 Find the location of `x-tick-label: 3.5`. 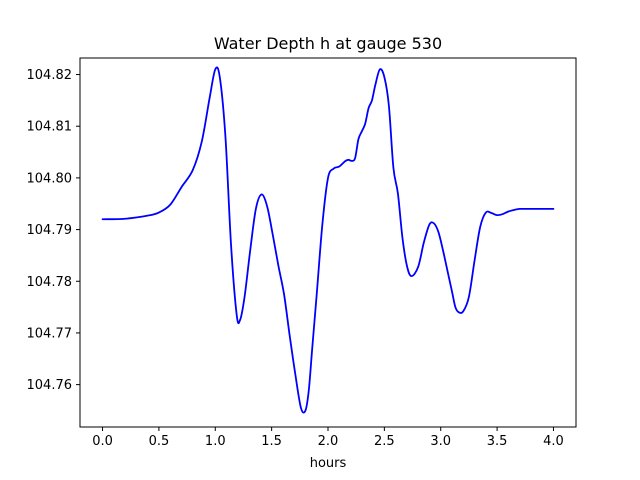

x-tick-label: 3.5 is located at coordinates (497, 441).